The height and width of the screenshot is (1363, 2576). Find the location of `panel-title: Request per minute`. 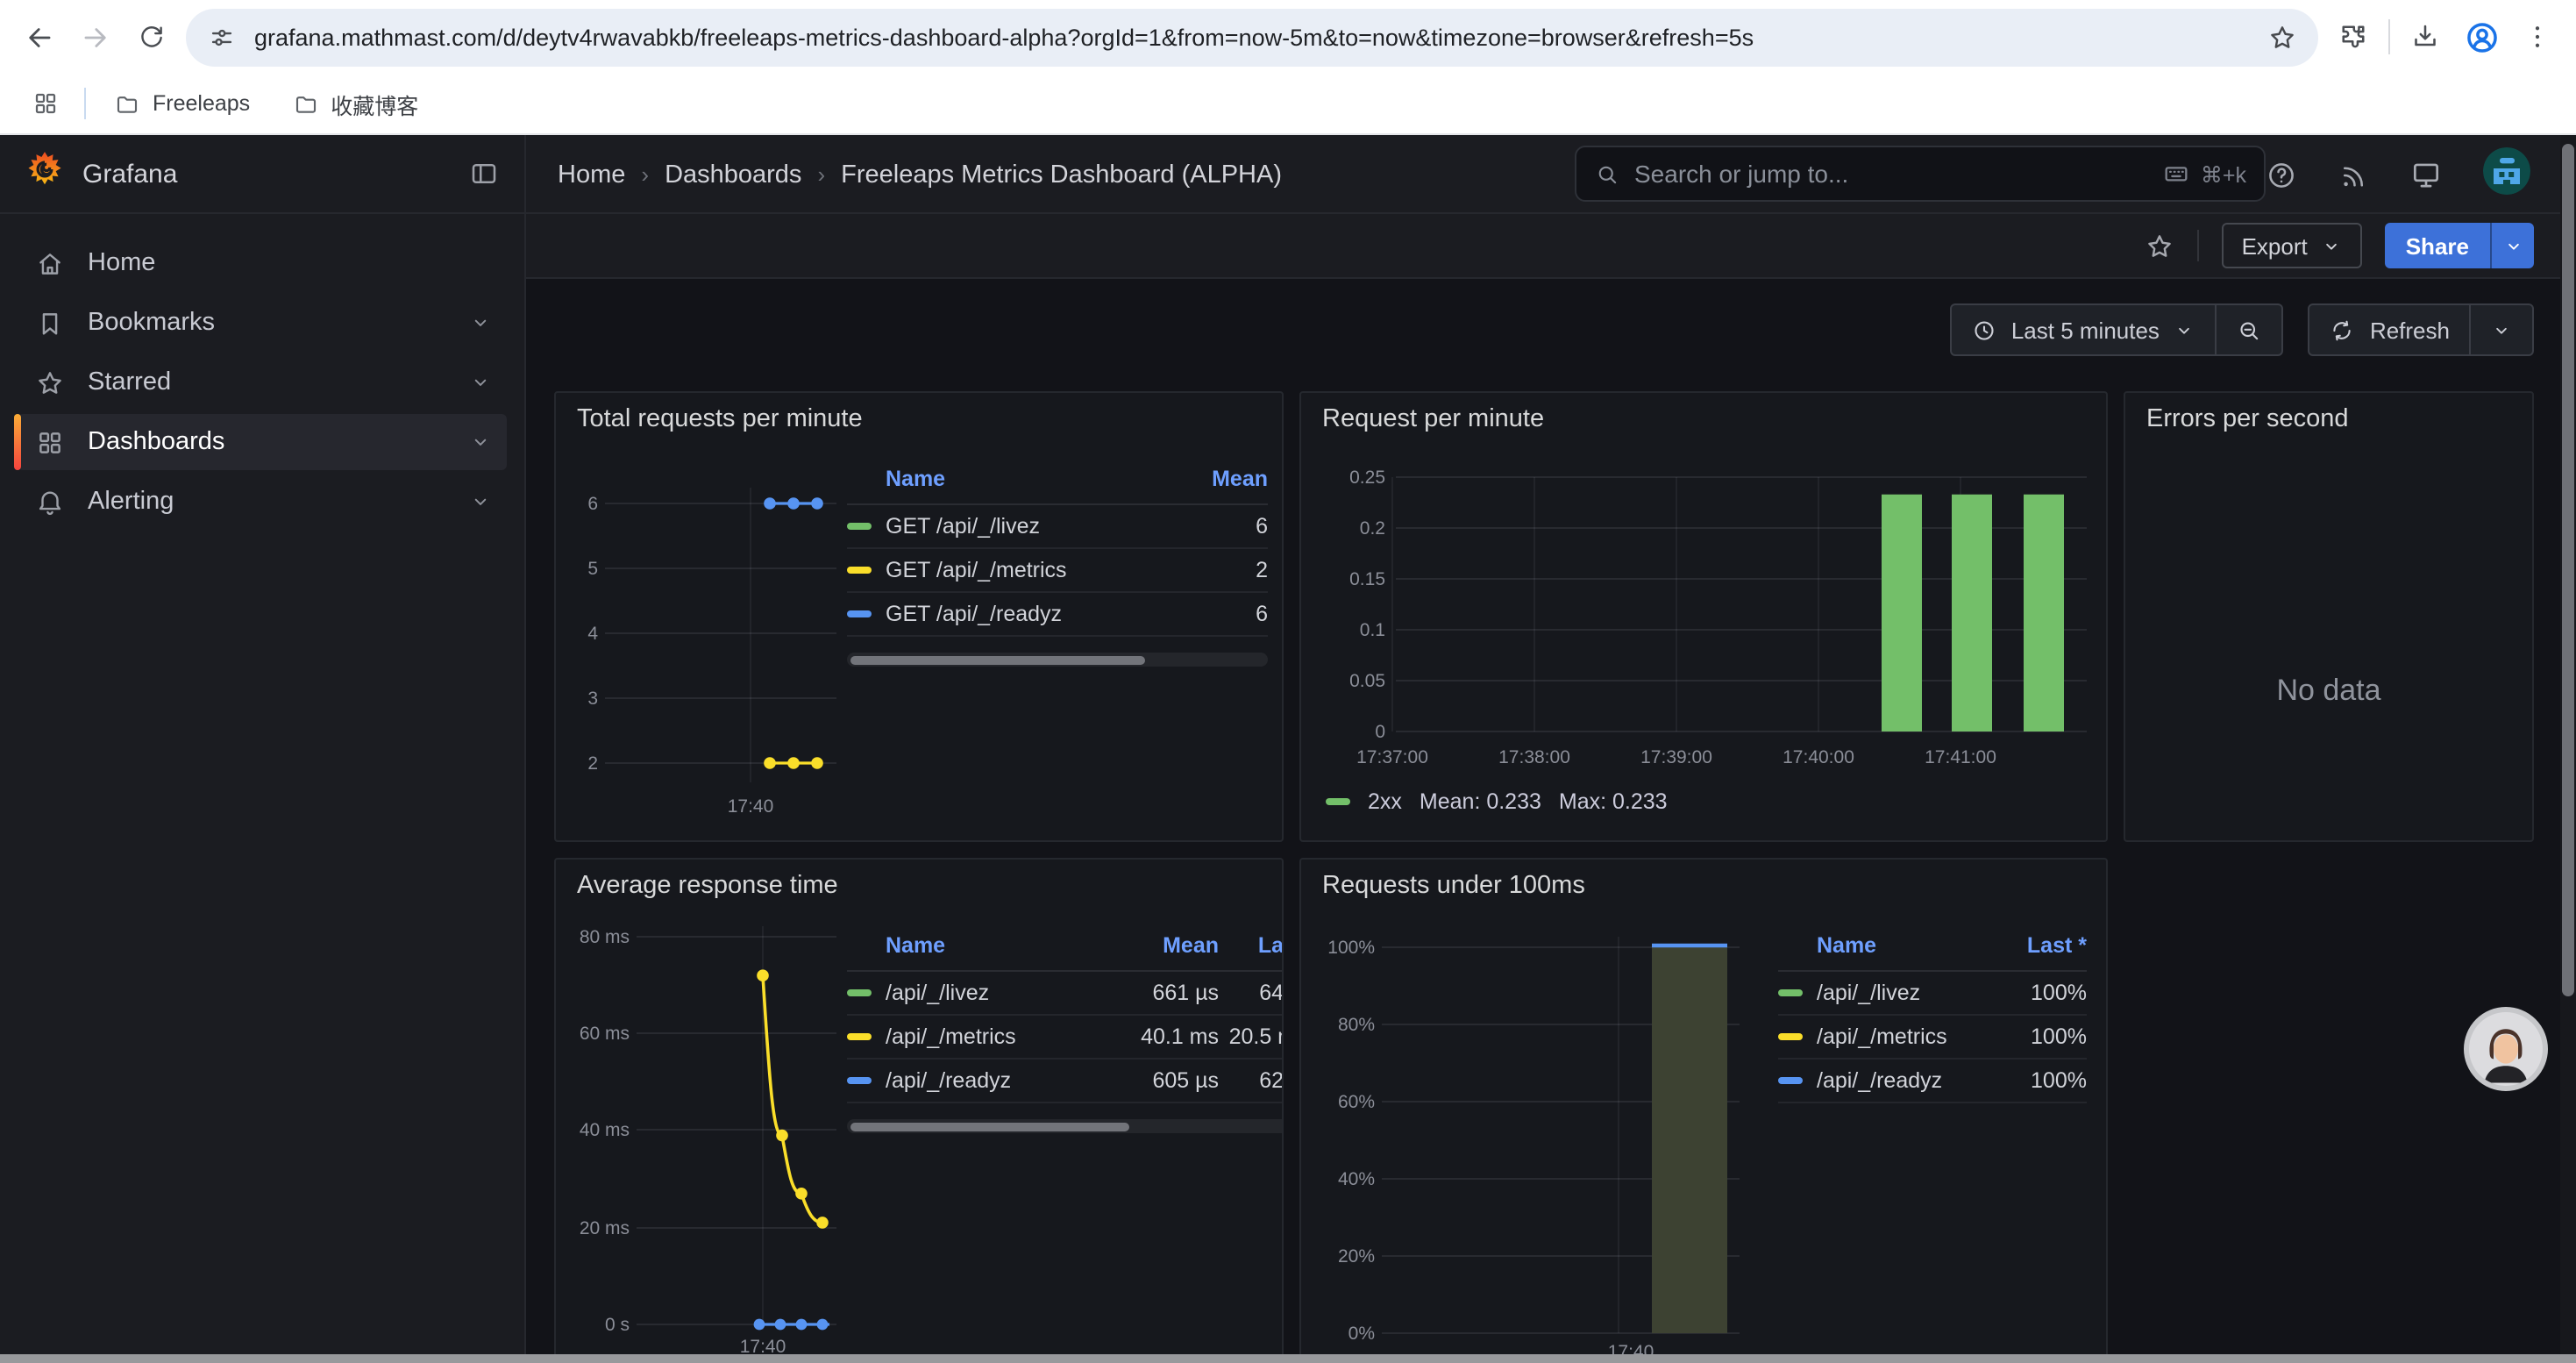

panel-title: Request per minute is located at coordinates (1433, 419).